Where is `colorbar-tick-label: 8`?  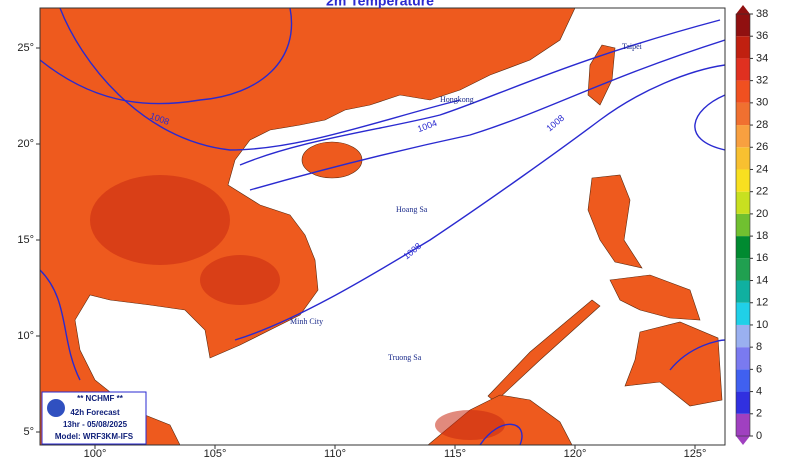 colorbar-tick-label: 8 is located at coordinates (759, 347).